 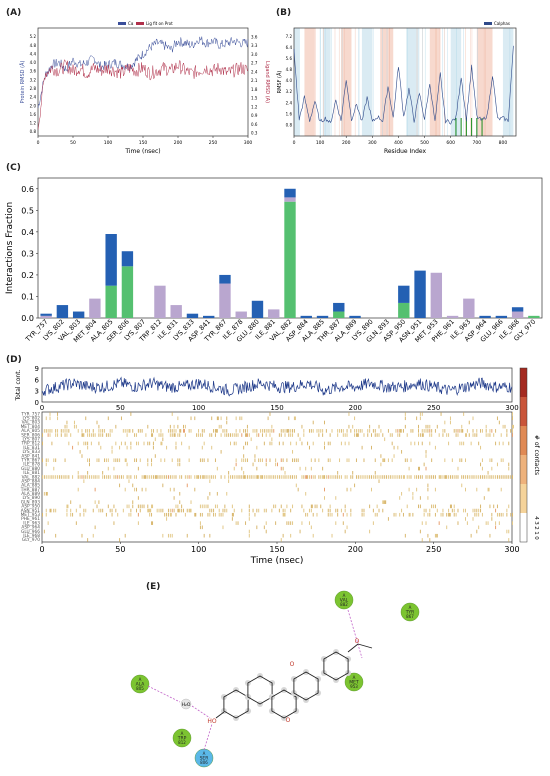 I want to click on sse-band, so click(x=326, y=82).